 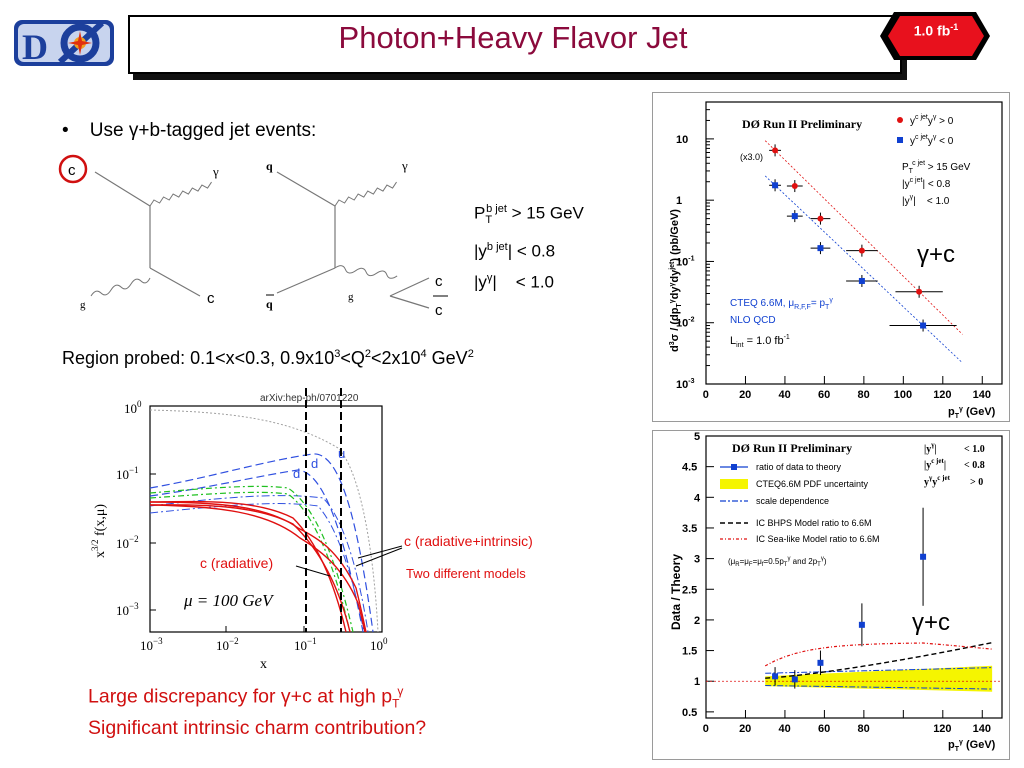 What do you see at coordinates (824, 729) in the screenshot?
I see `ratio-x-tick-label: 60` at bounding box center [824, 729].